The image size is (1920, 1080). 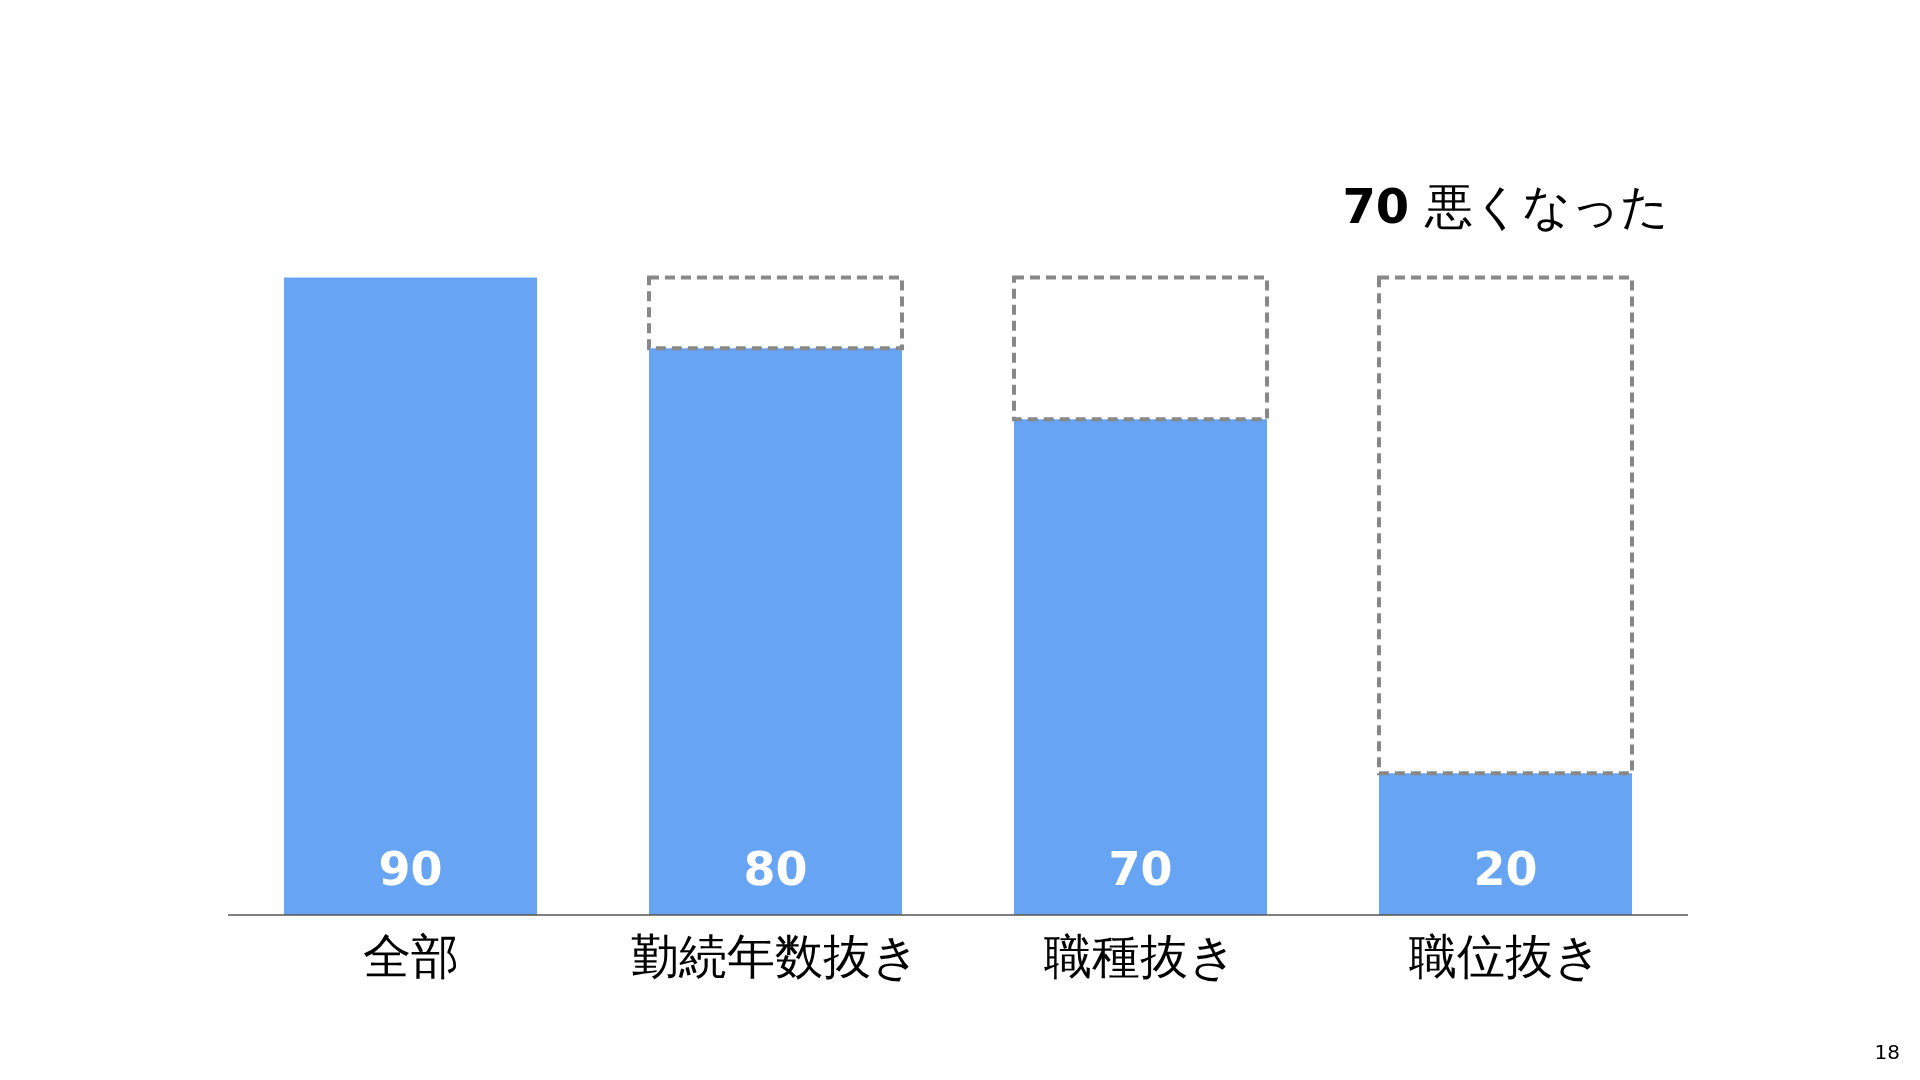 I want to click on text: 18, so click(x=1887, y=1052).